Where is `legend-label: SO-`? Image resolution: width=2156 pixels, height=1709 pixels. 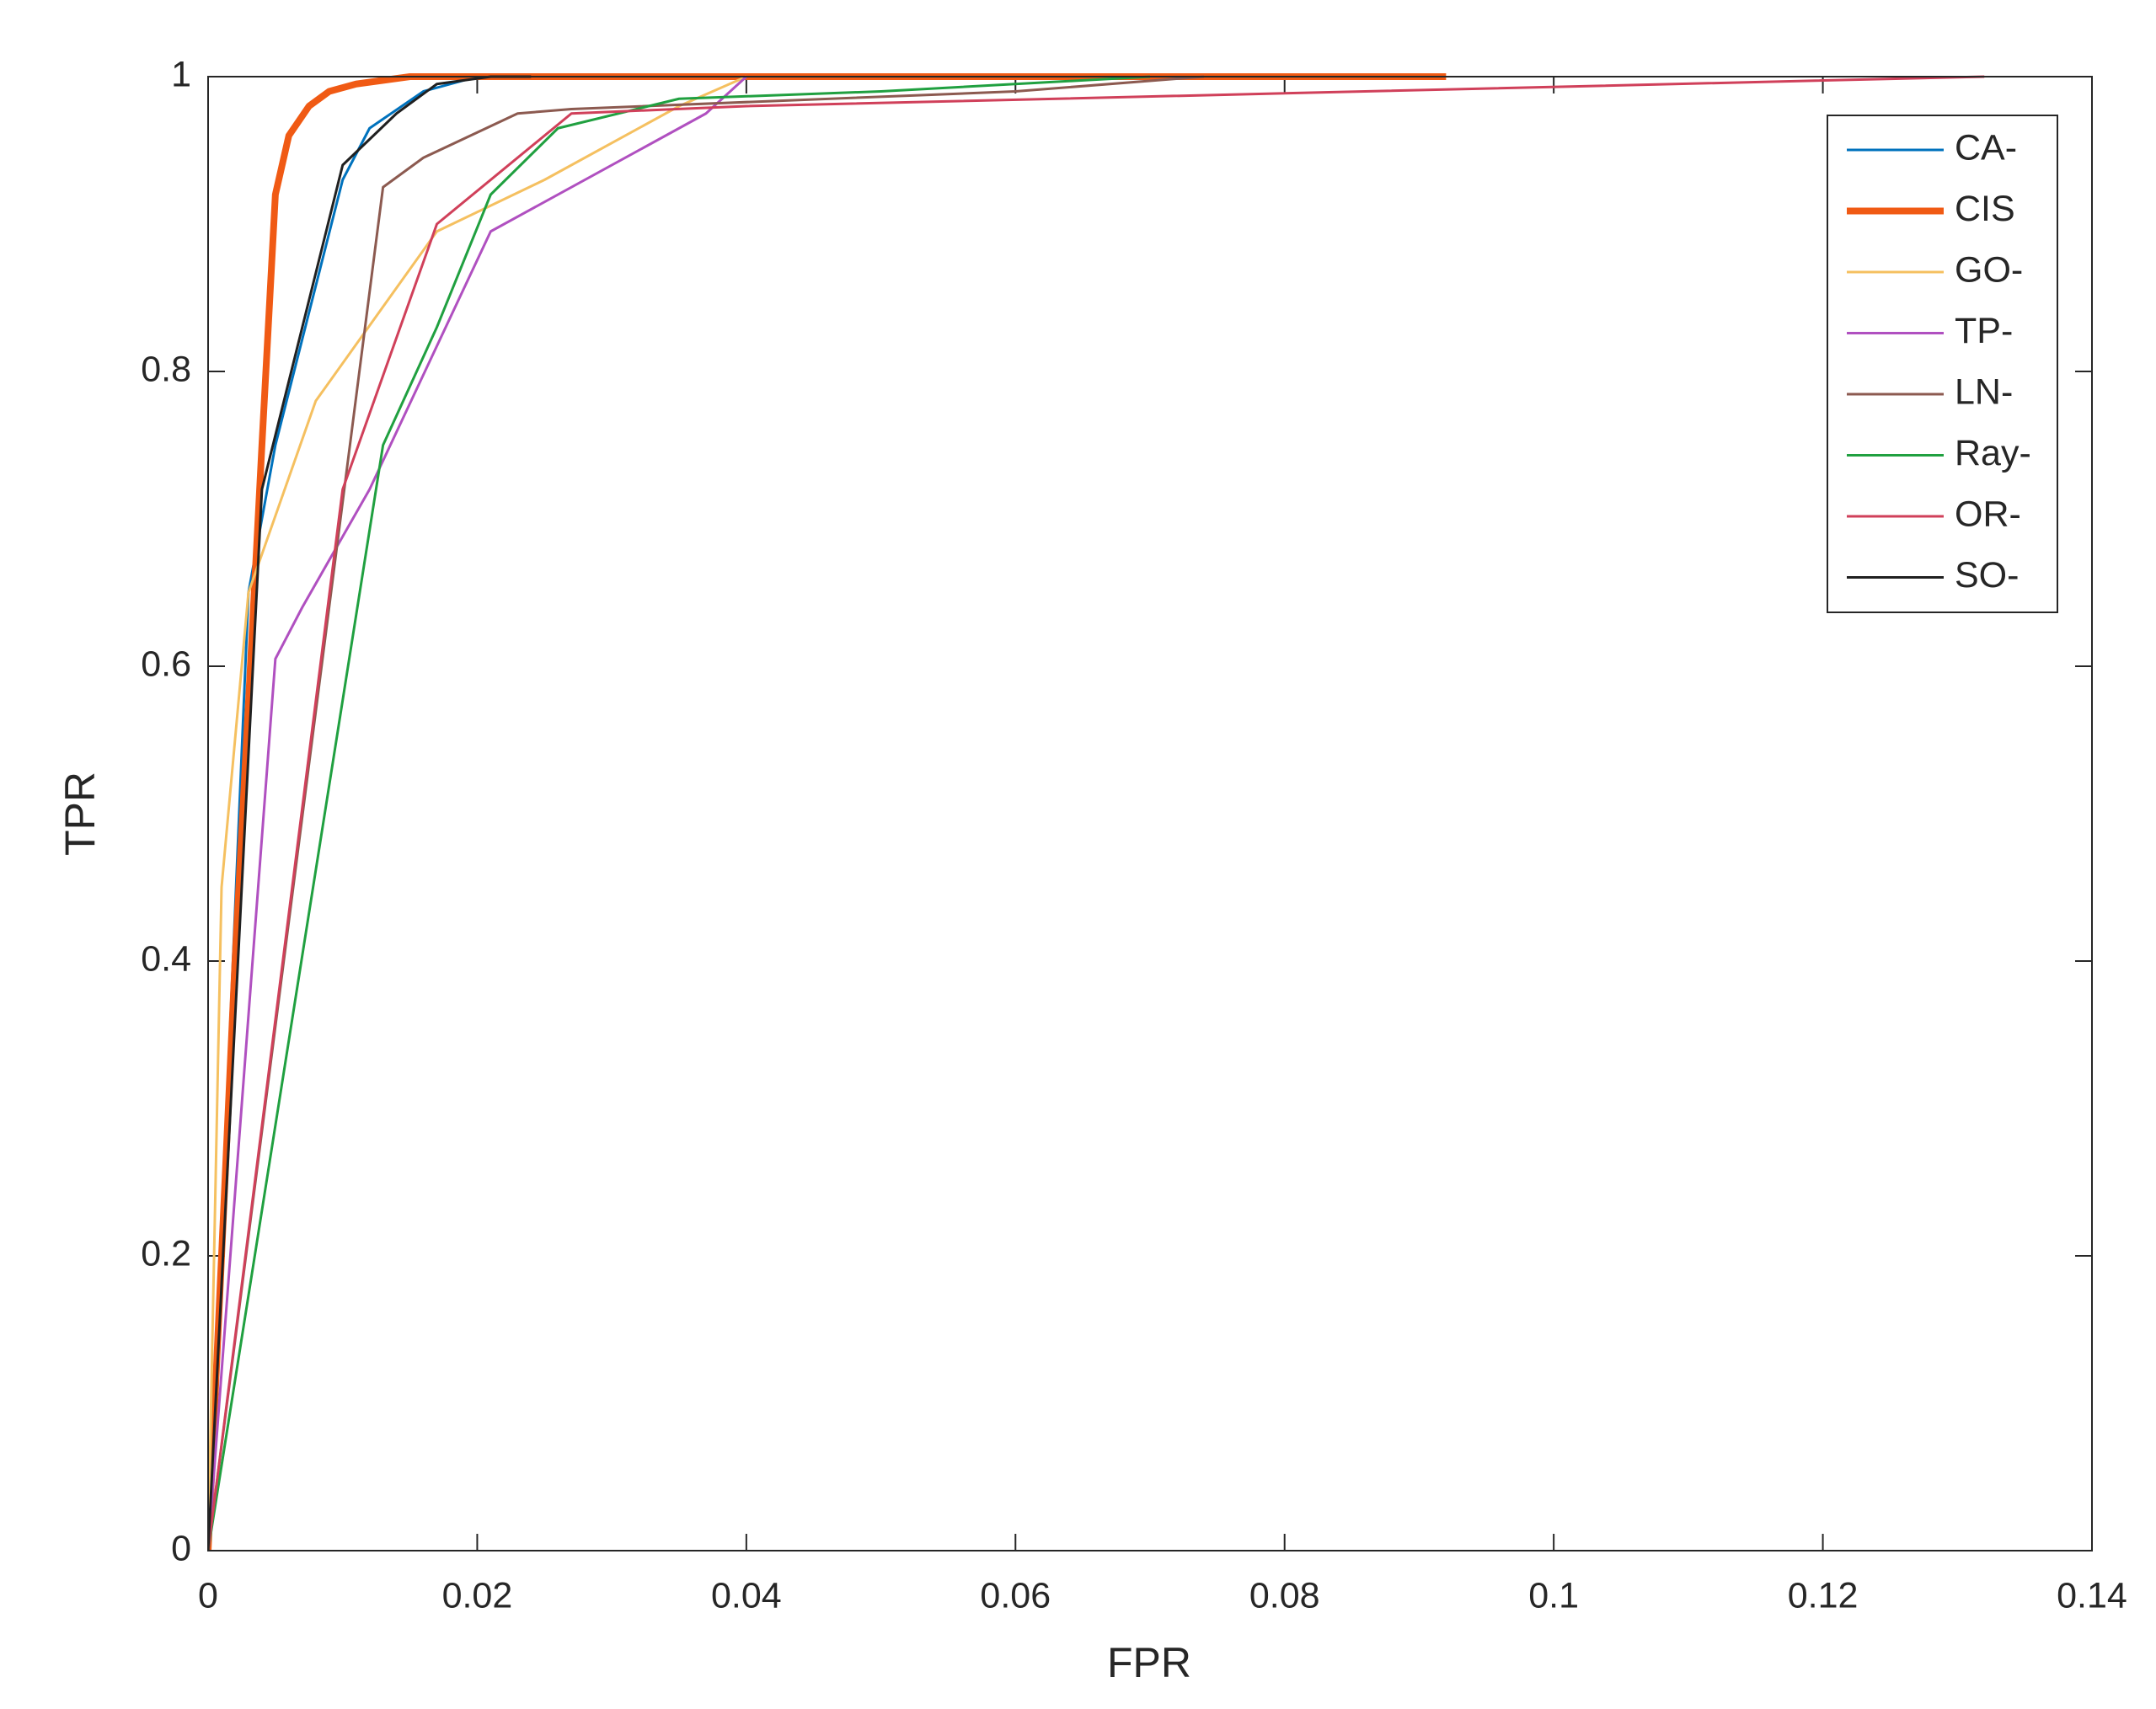
legend-label: SO- is located at coordinates (1987, 575).